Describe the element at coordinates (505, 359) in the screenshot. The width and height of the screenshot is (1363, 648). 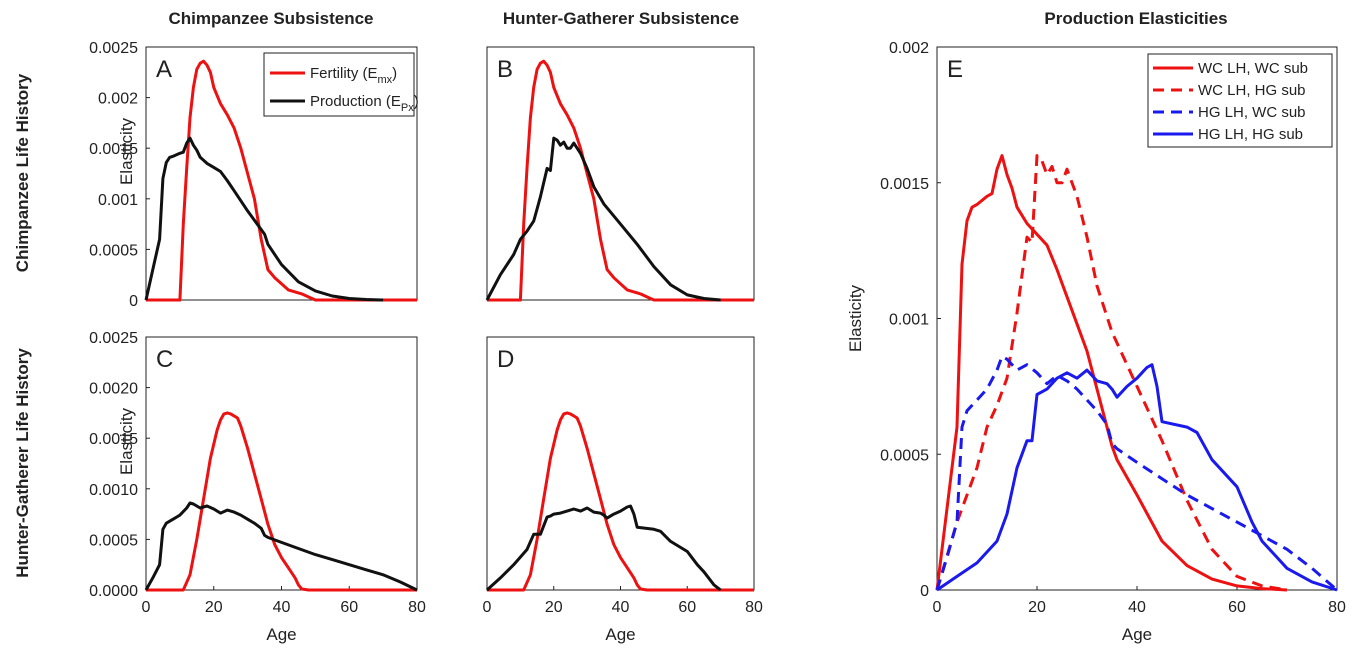
I see `panel-letter: D` at that location.